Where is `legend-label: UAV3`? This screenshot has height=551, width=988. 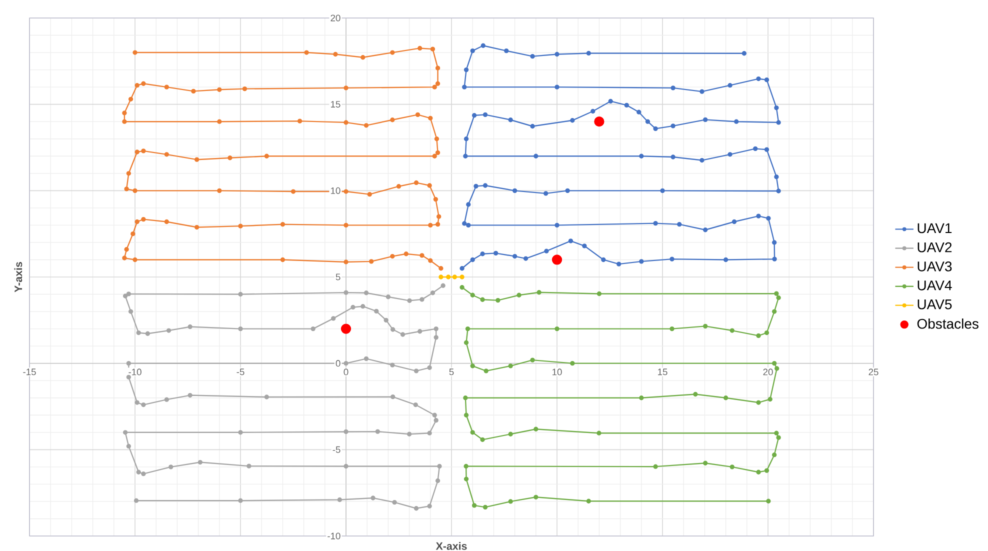
legend-label: UAV3 is located at coordinates (935, 266).